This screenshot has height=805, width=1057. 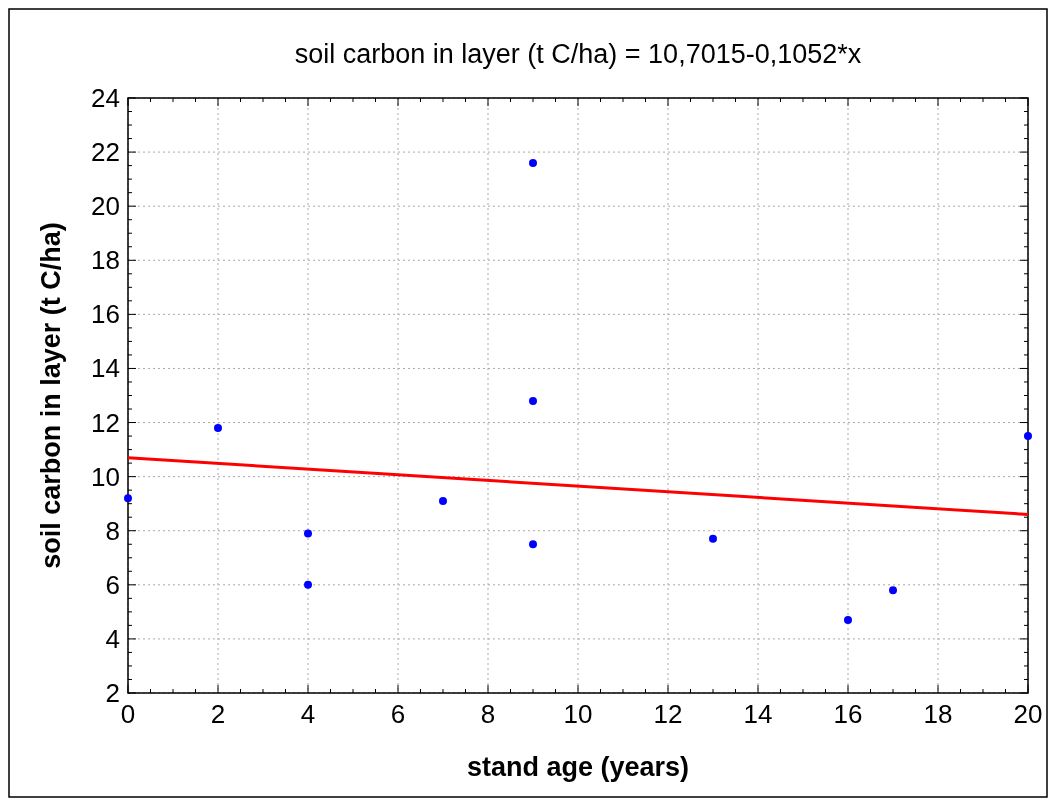 I want to click on y-tick-label: 6, so click(x=112, y=584).